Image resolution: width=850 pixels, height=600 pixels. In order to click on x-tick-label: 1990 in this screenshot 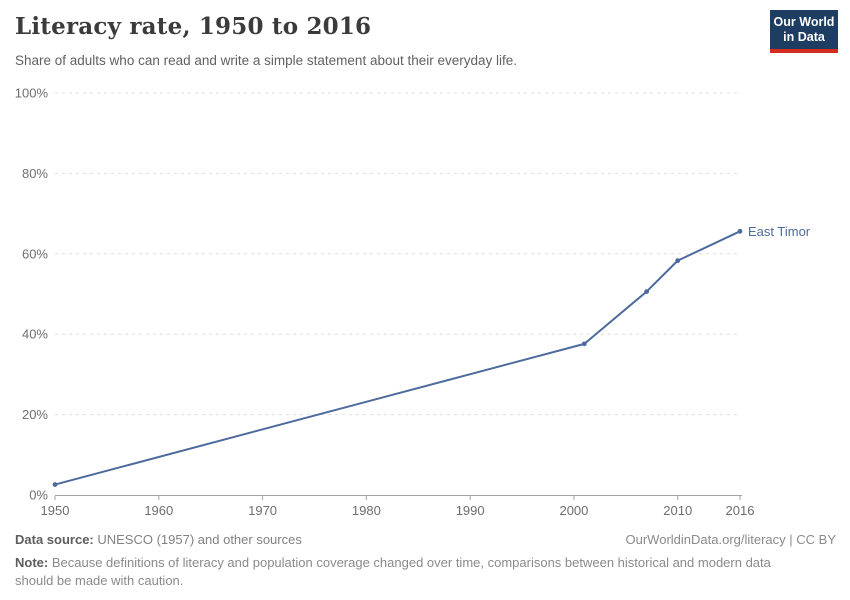, I will do `click(470, 510)`.